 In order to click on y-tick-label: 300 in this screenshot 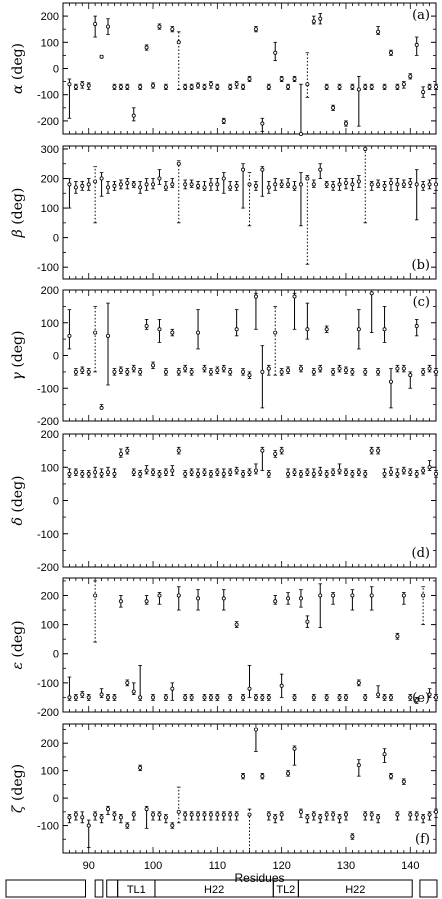, I will do `click(50, 150)`.